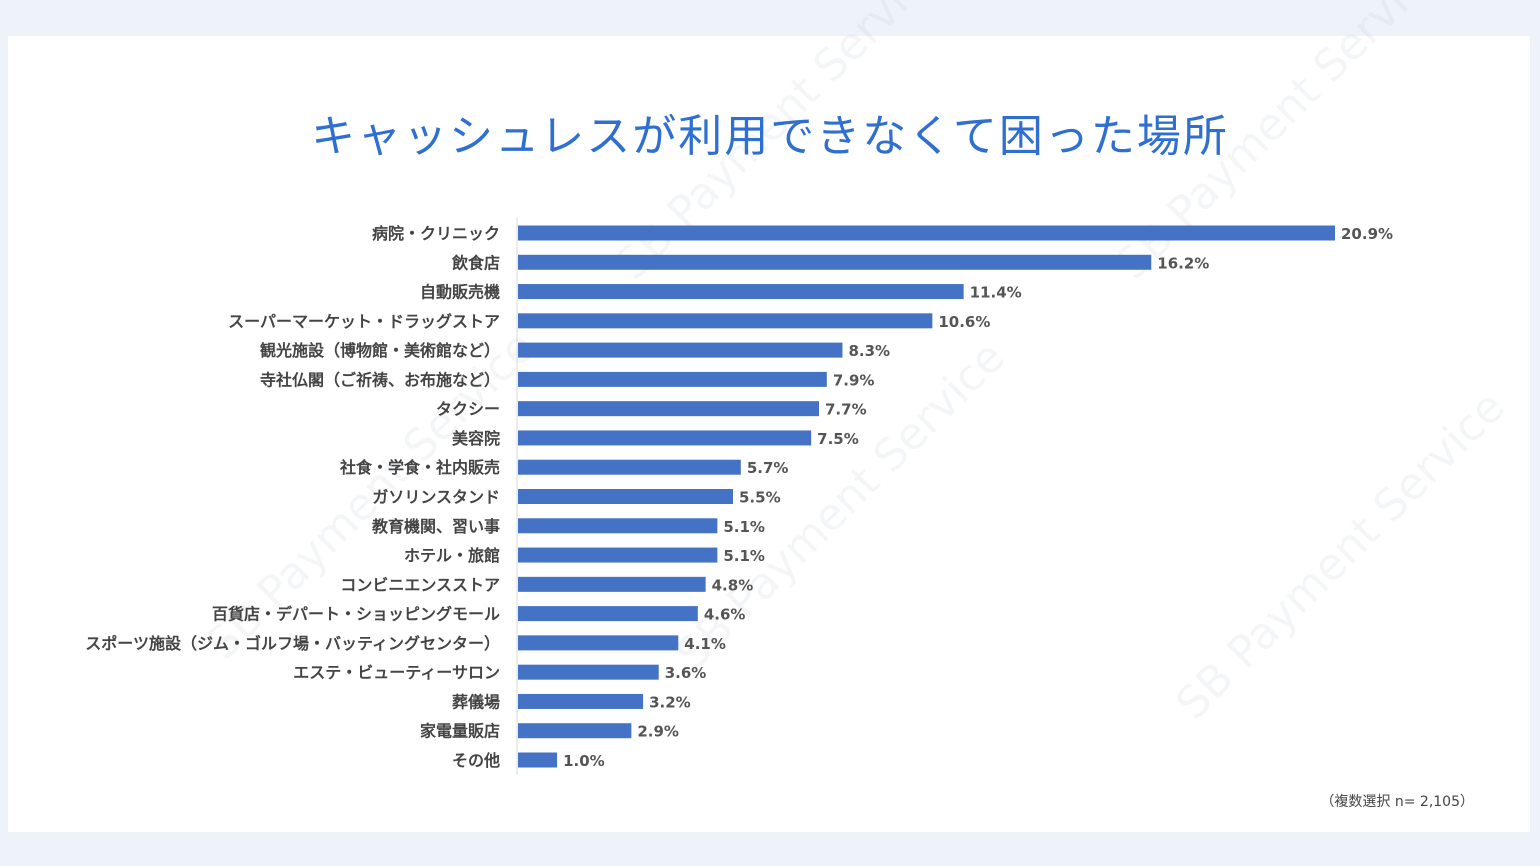 This screenshot has height=866, width=1540. What do you see at coordinates (476, 760) in the screenshot?
I see `category-label: その他` at bounding box center [476, 760].